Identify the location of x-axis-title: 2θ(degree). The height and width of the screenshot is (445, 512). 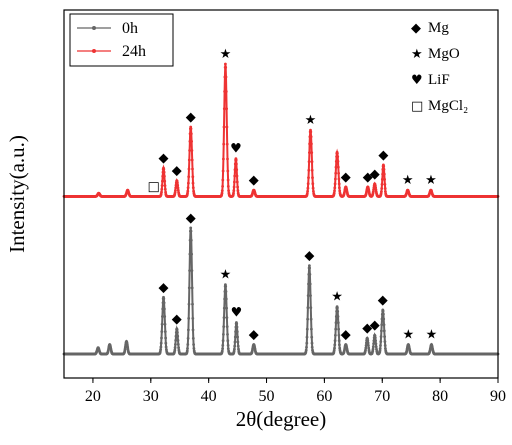
(281, 419).